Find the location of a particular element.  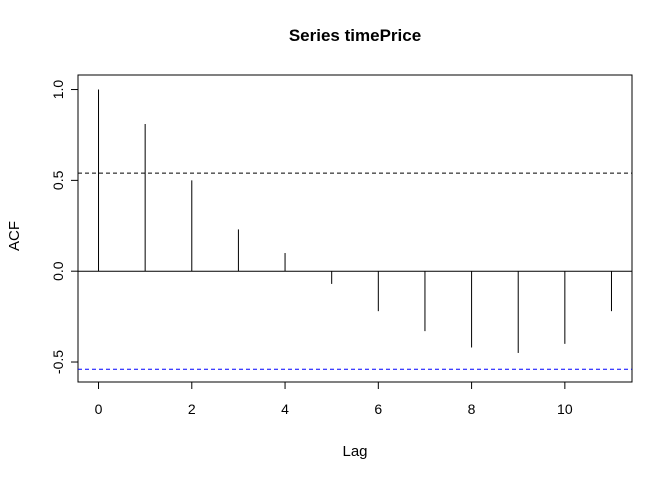

x-axis-label: Lag is located at coordinates (354, 451).